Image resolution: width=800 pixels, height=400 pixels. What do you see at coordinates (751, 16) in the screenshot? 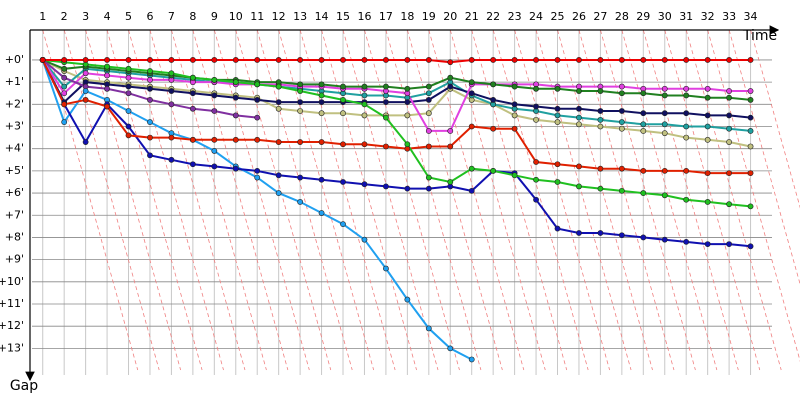
I see `x-tick-label: 34` at bounding box center [751, 16].